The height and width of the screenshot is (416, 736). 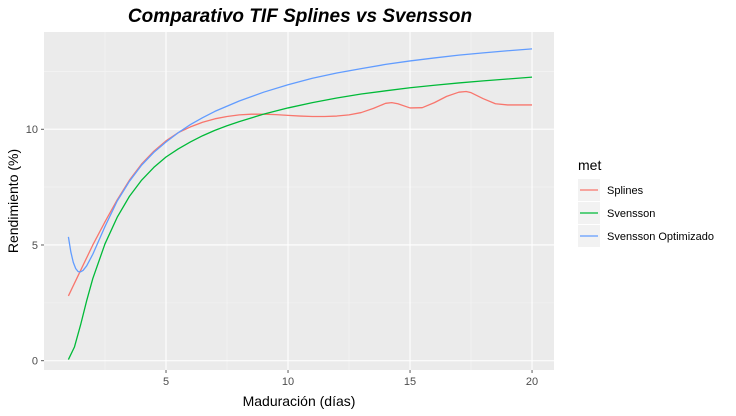 I want to click on y-axis-title: Rendimiento (%), so click(x=13, y=201).